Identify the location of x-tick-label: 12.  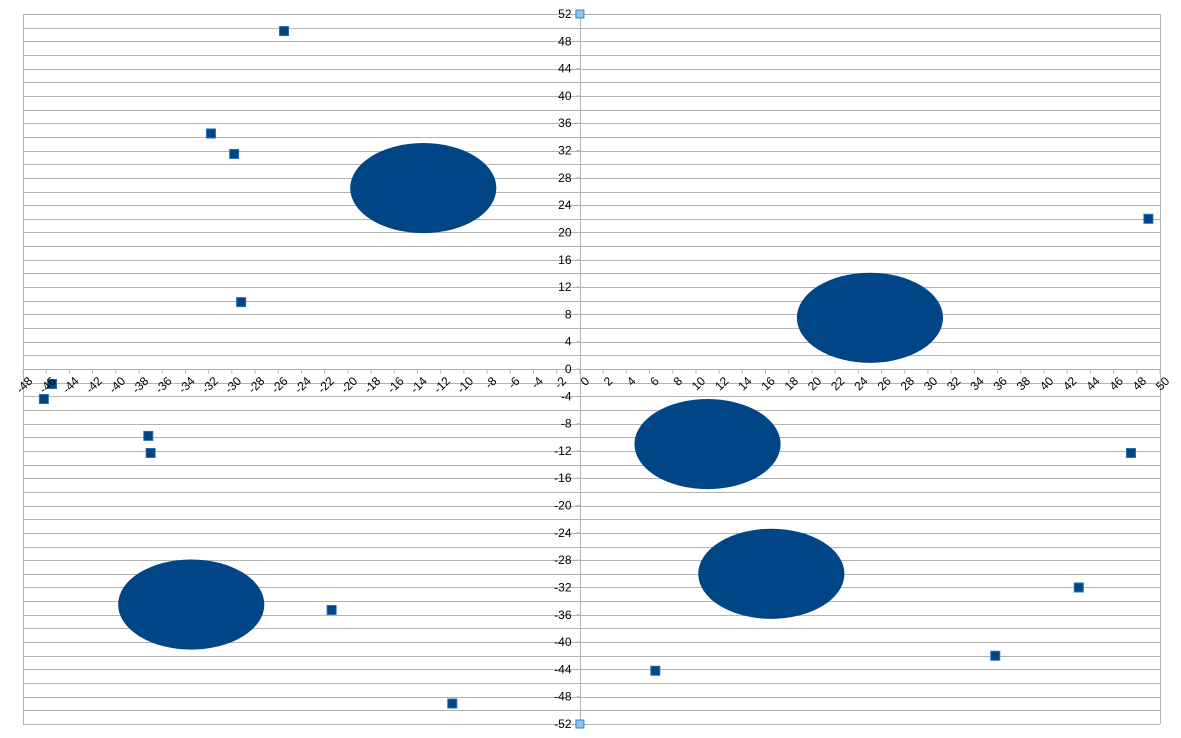
(722, 384).